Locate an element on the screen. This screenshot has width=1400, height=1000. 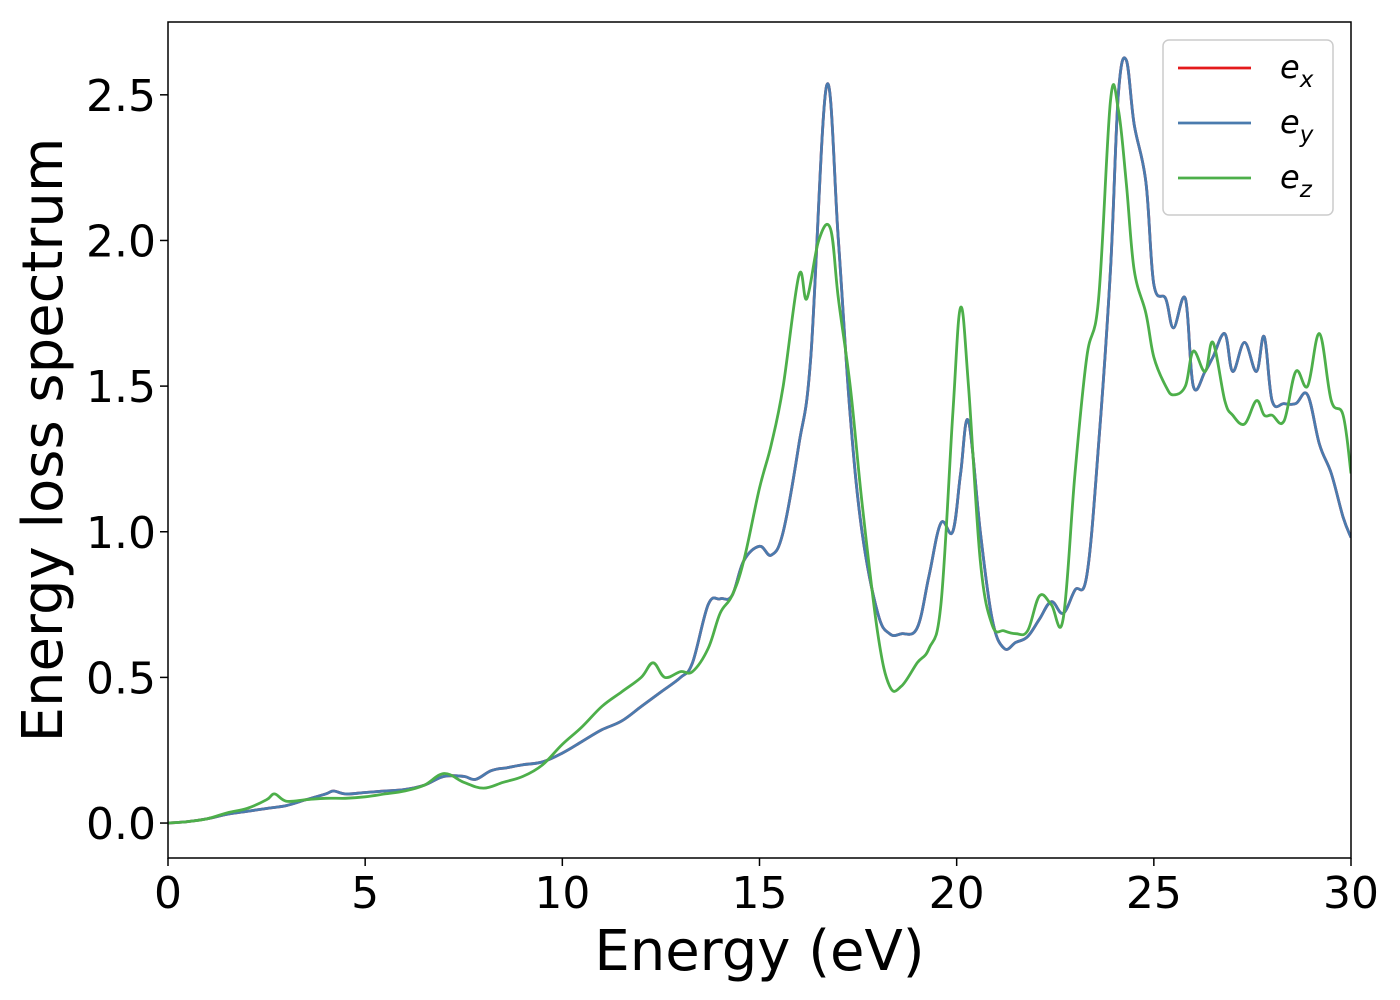
legend-label-z: ez is located at coordinates (1296, 180).